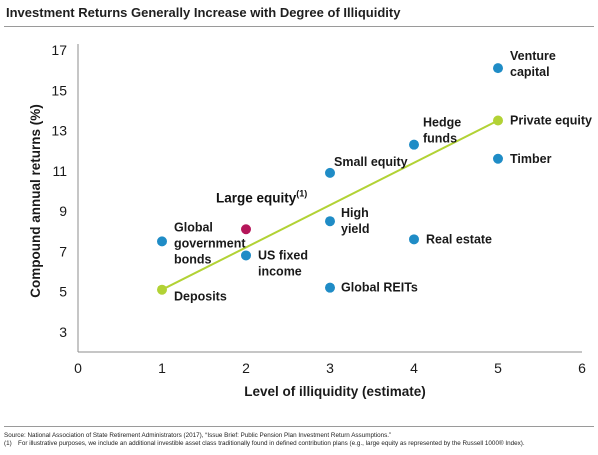  I want to click on y-tick-label: 13, so click(59, 131).